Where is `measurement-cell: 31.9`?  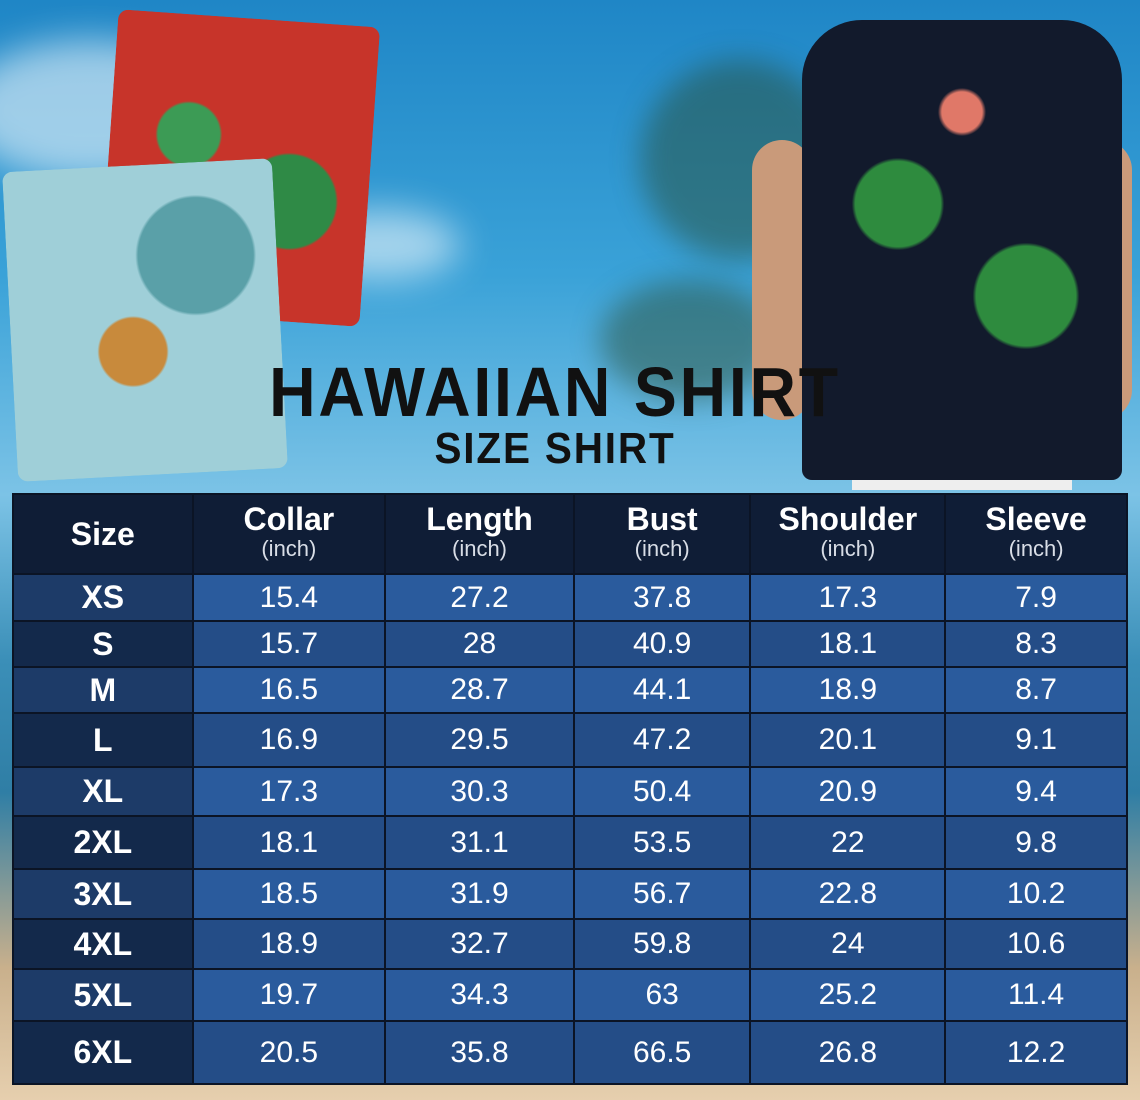 measurement-cell: 31.9 is located at coordinates (479, 894).